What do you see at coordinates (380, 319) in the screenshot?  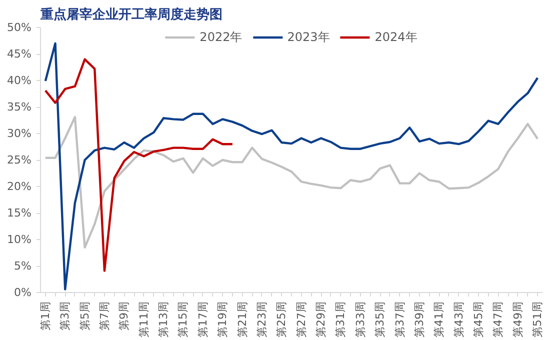 I see `x-tick-label: 第35周` at bounding box center [380, 319].